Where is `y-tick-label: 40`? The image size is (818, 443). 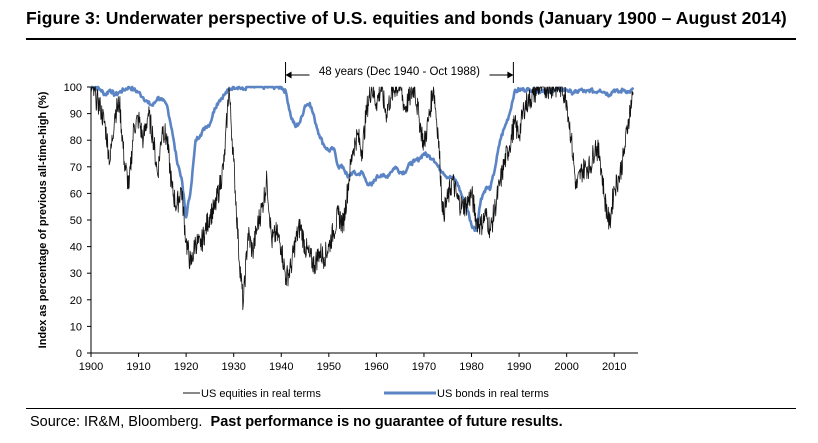
y-tick-label: 40 is located at coordinates (76, 248).